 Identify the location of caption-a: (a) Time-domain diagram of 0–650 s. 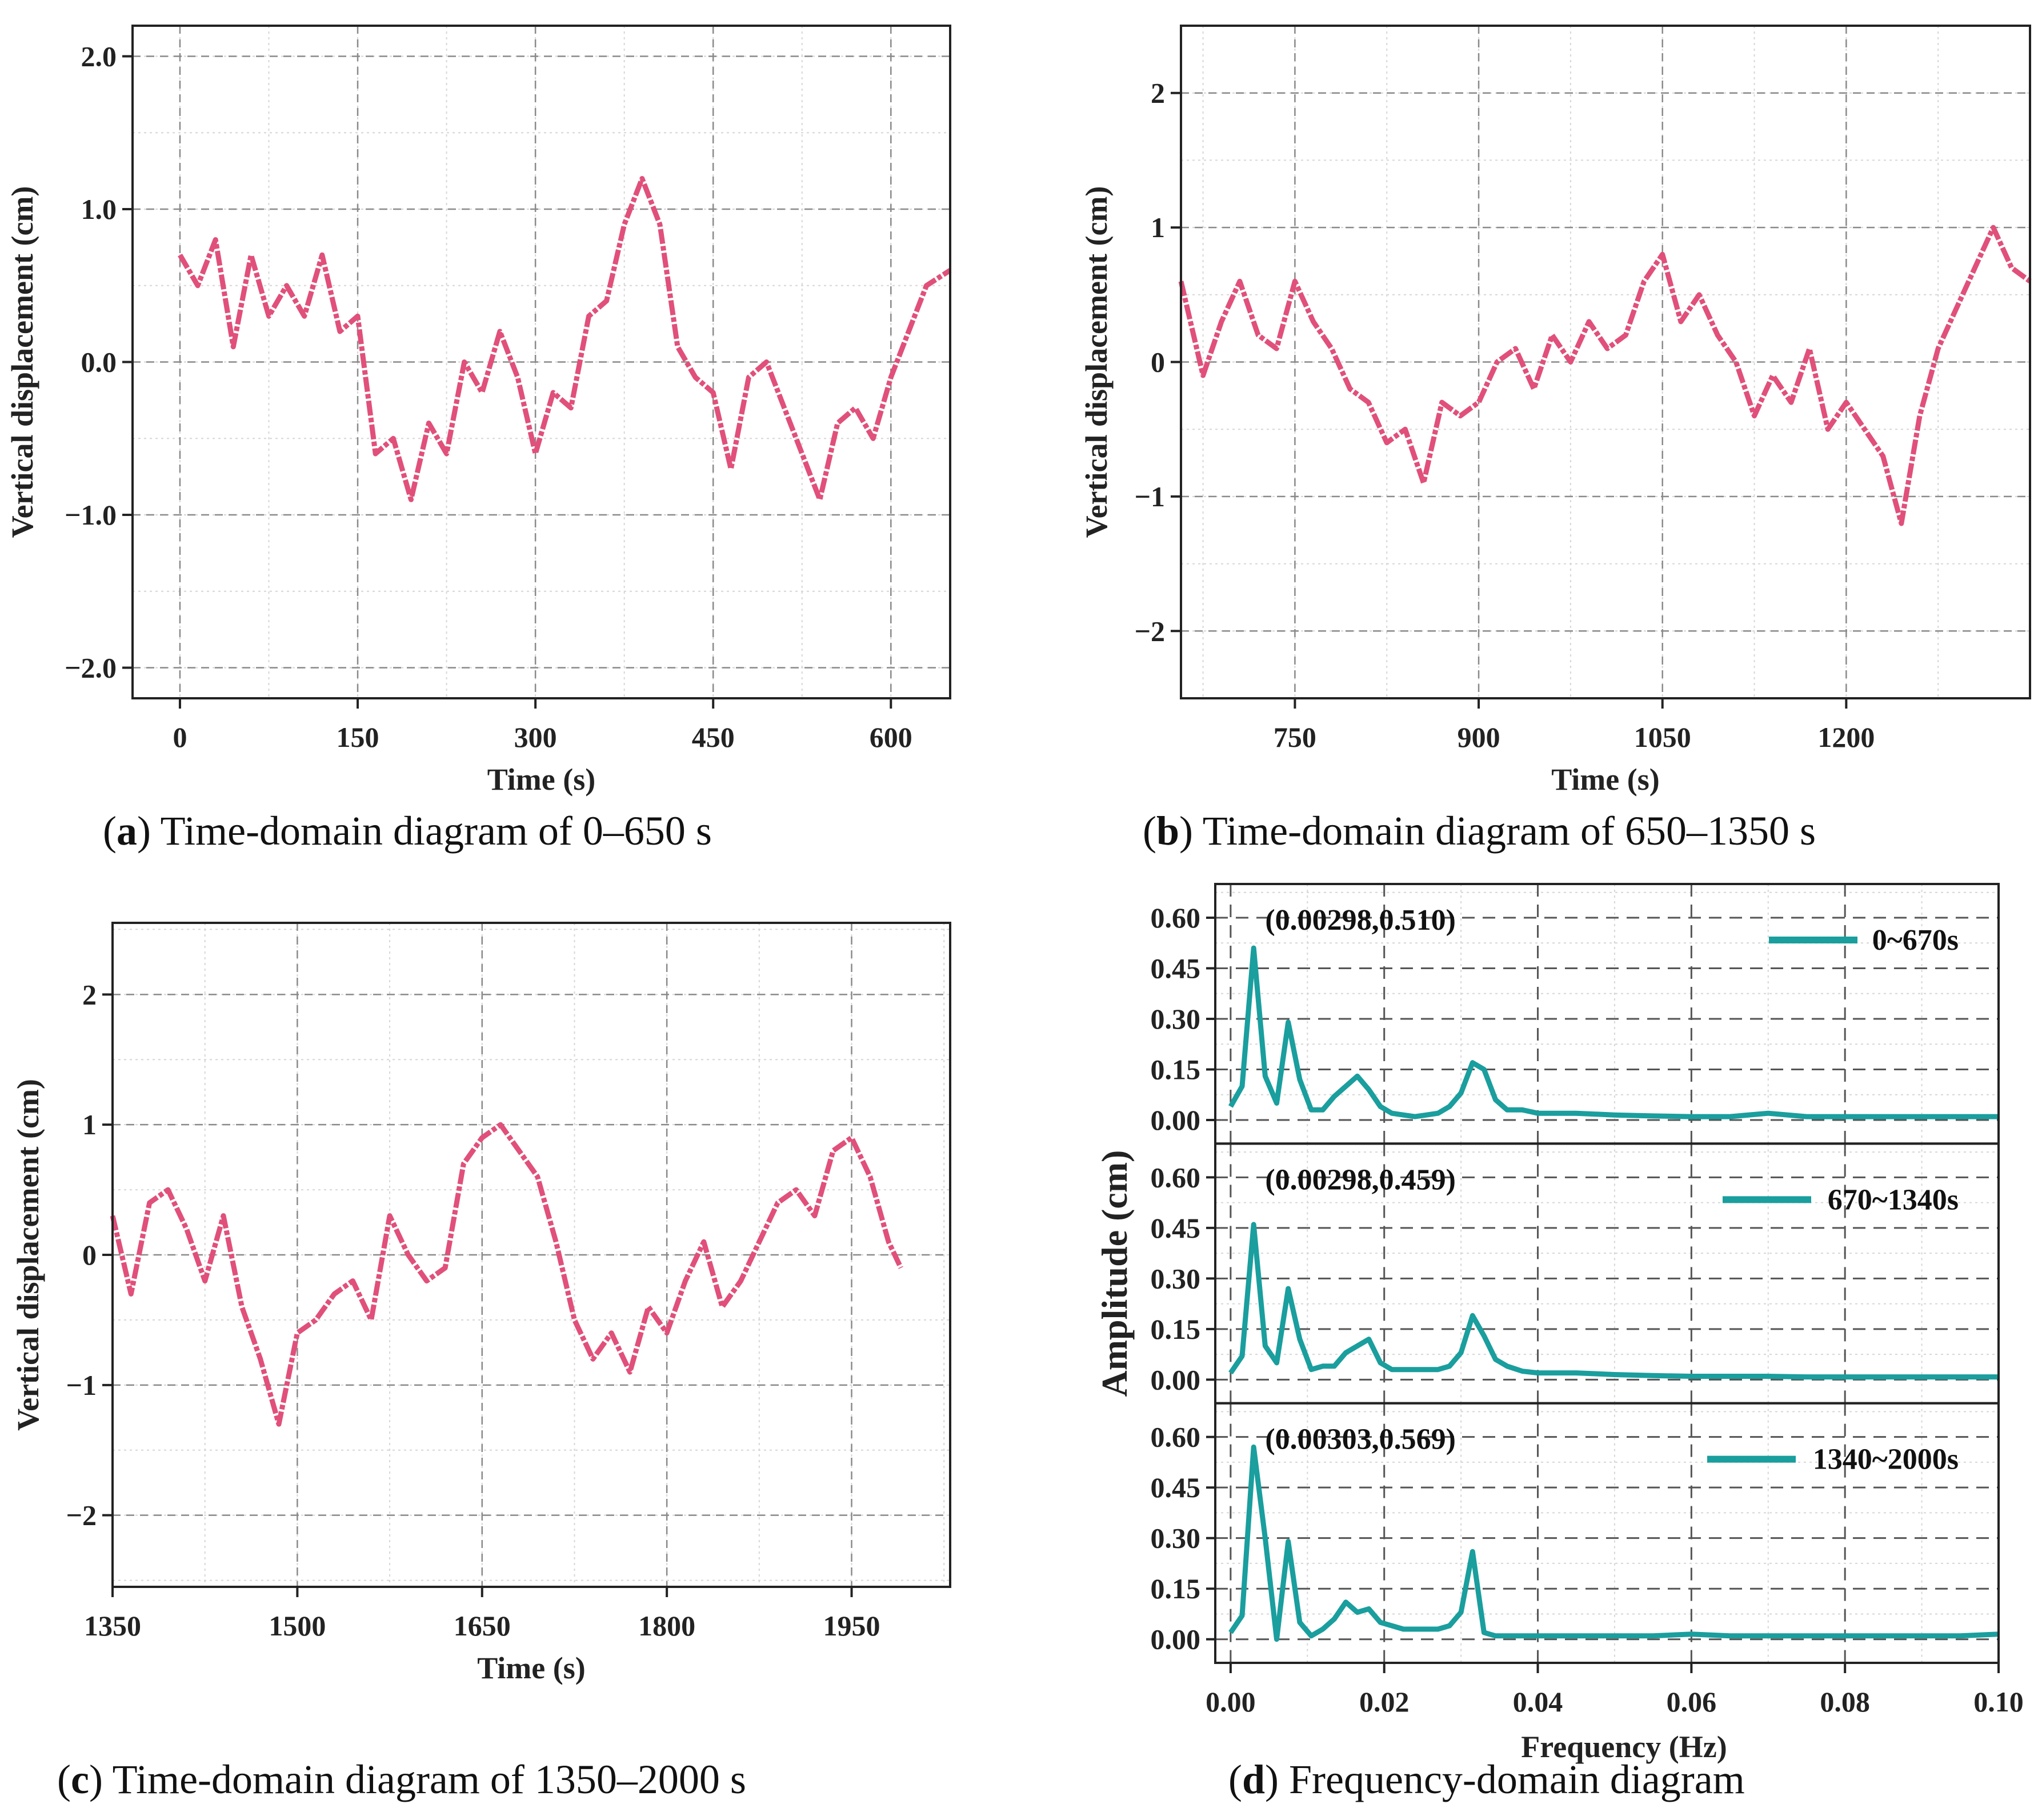
(407, 831).